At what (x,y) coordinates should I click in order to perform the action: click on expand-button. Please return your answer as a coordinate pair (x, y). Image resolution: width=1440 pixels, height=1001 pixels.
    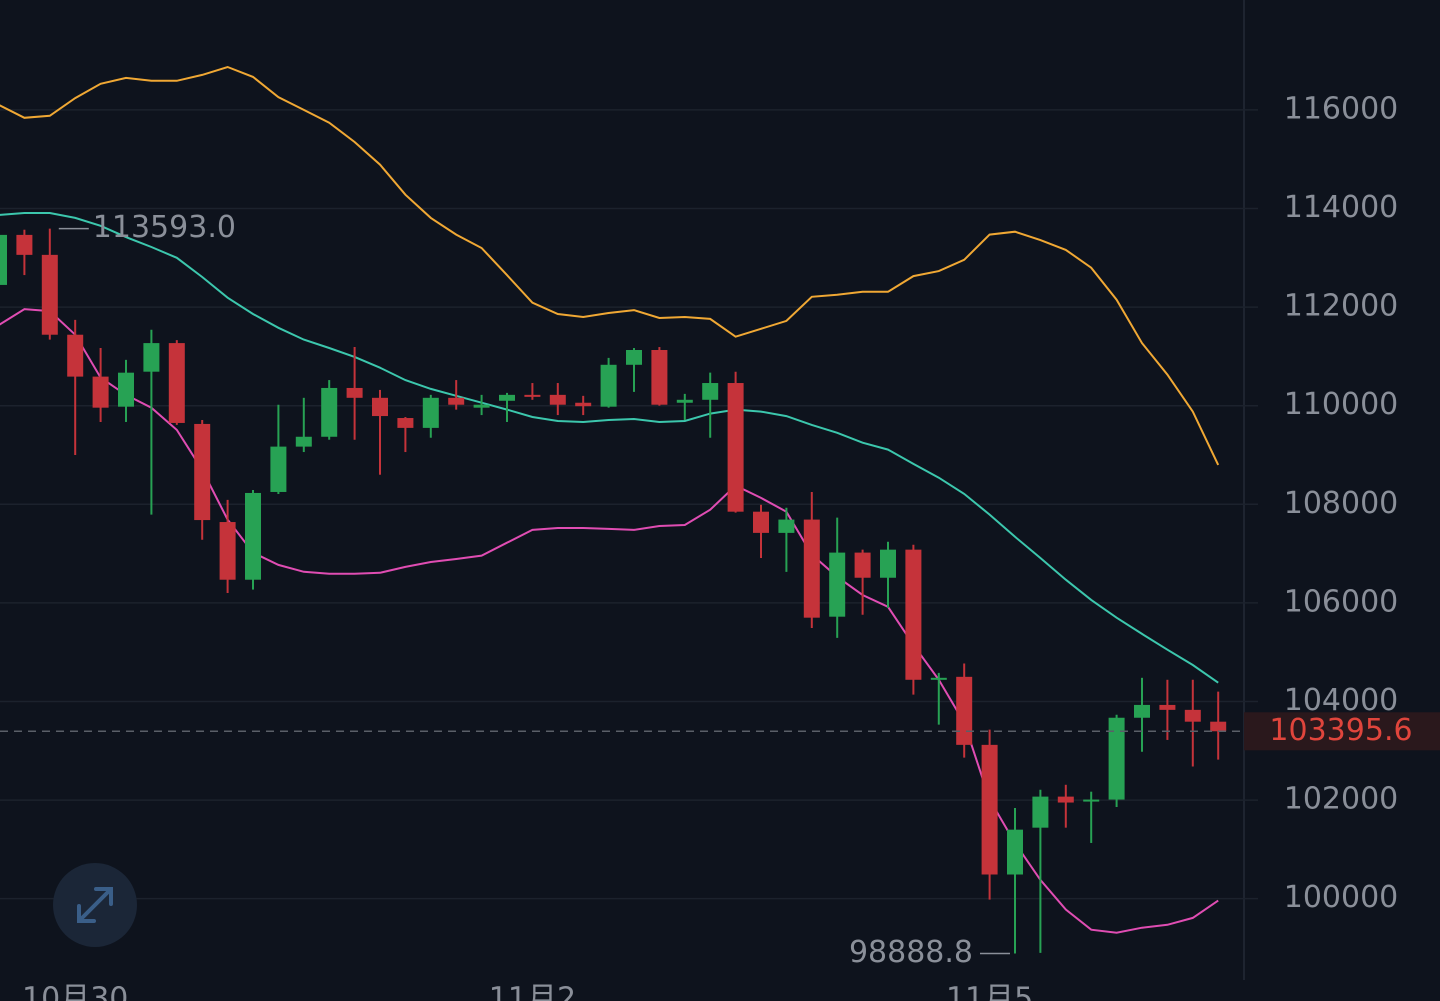
    Looking at the image, I should click on (95, 905).